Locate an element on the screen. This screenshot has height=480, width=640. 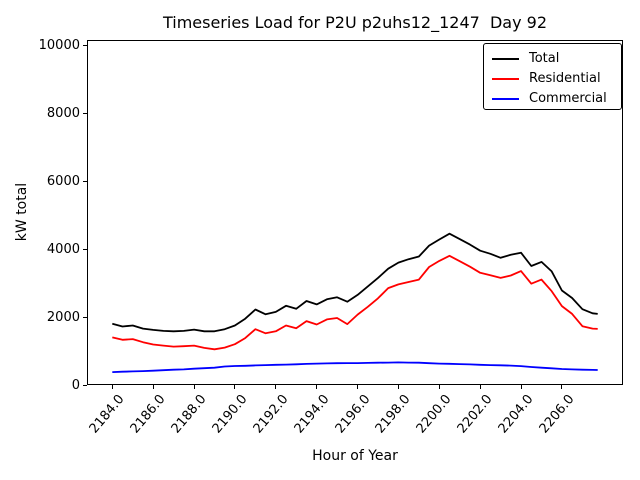
x-tick-label: 2192.0 is located at coordinates (271, 414).